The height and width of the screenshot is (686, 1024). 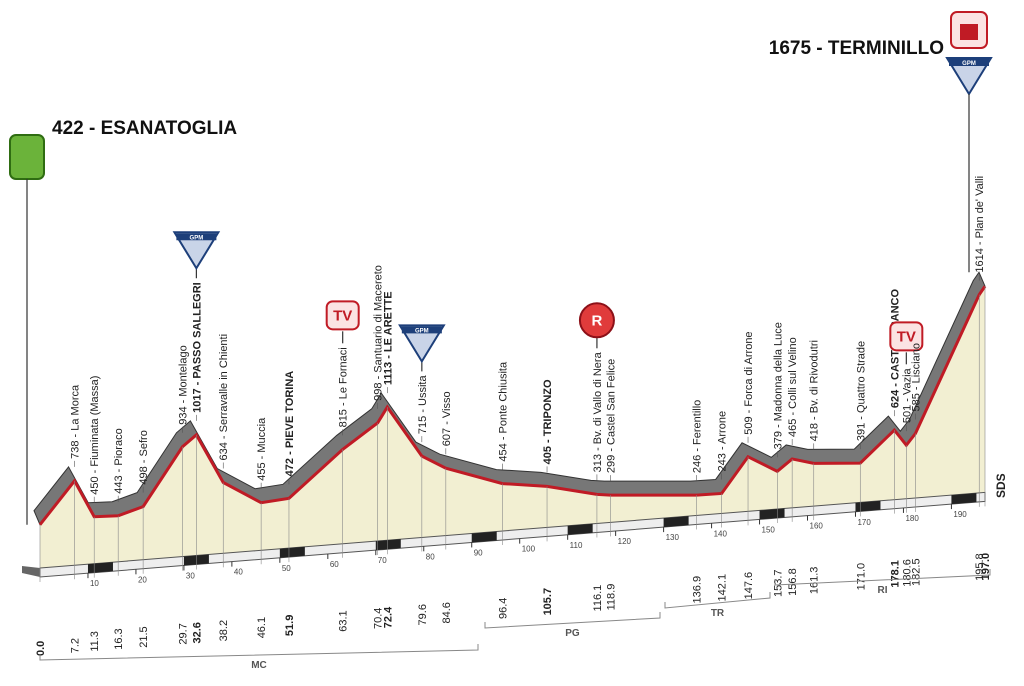 What do you see at coordinates (673, 537) in the screenshot?
I see `km-tick-label: 130` at bounding box center [673, 537].